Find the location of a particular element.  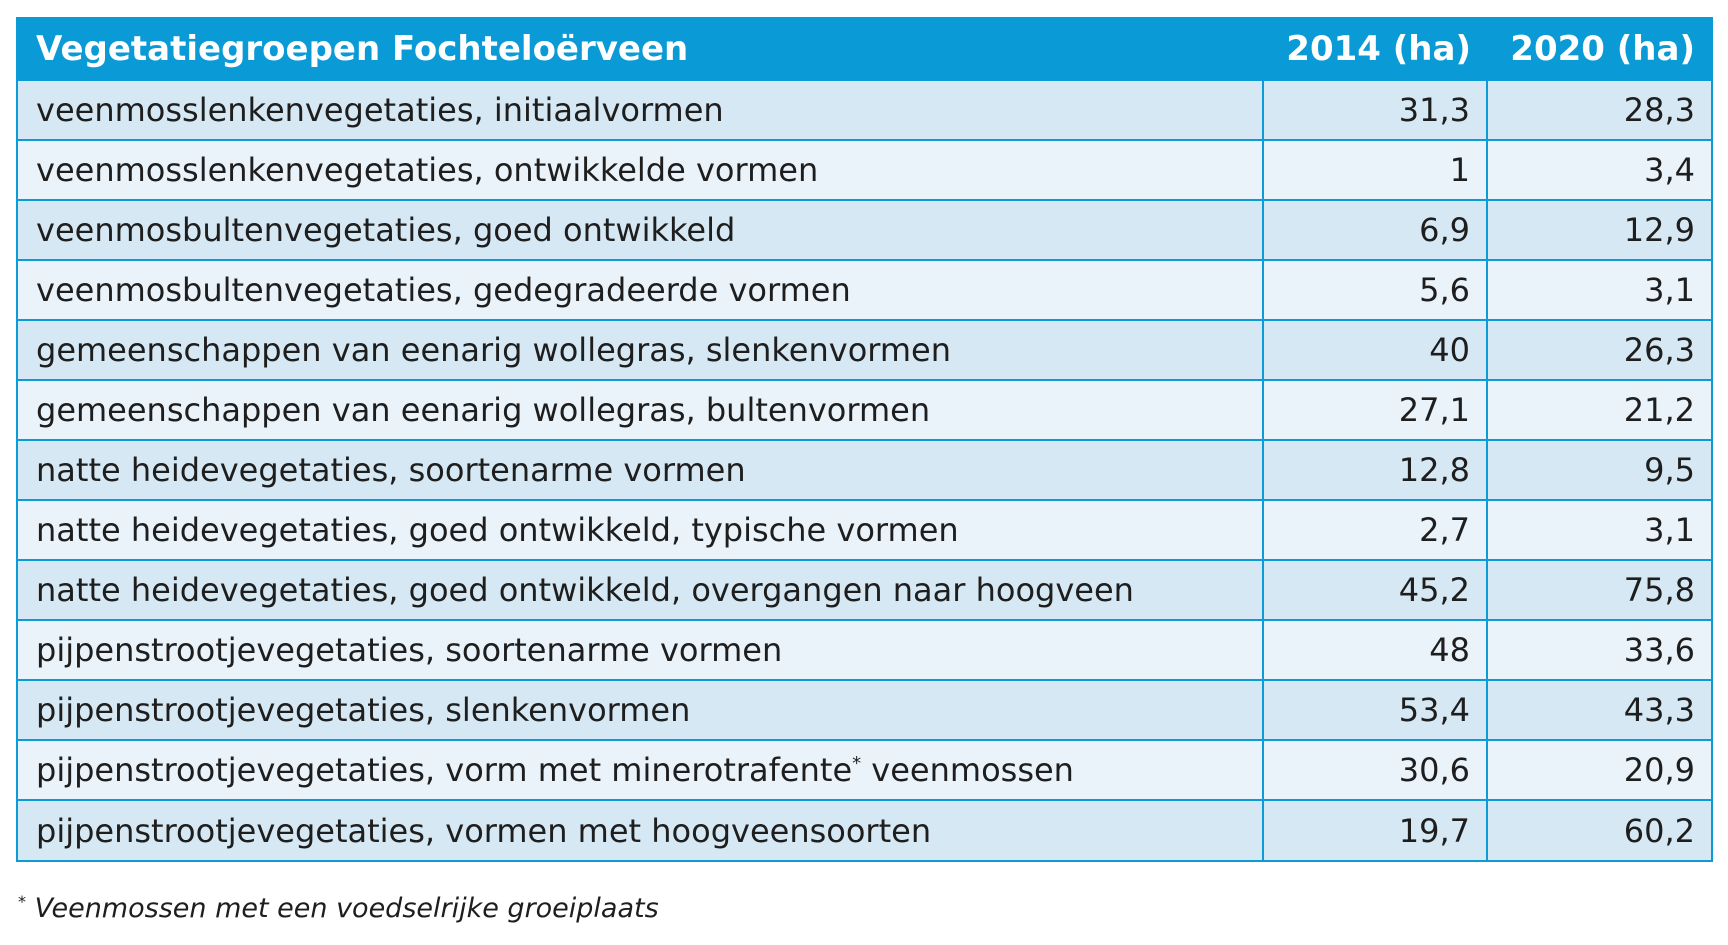

value-2020: 12,9 is located at coordinates (1598, 229).